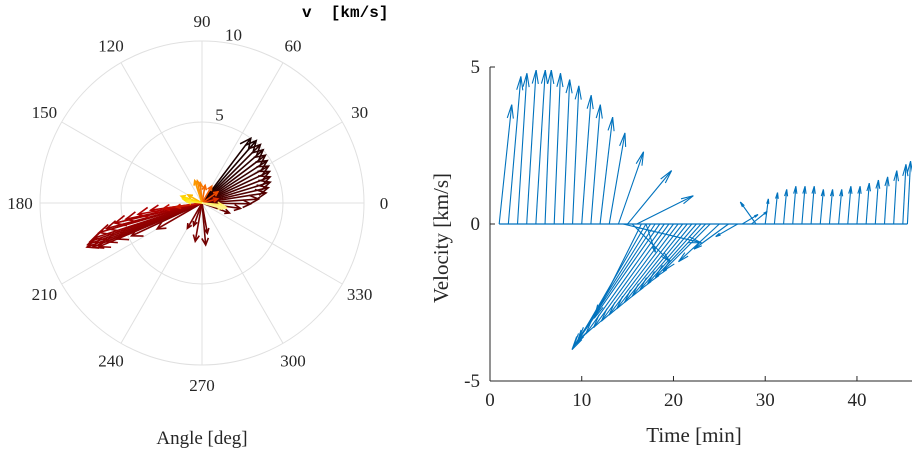  Describe the element at coordinates (476, 224) in the screenshot. I see `y-tick-label: 0` at that location.